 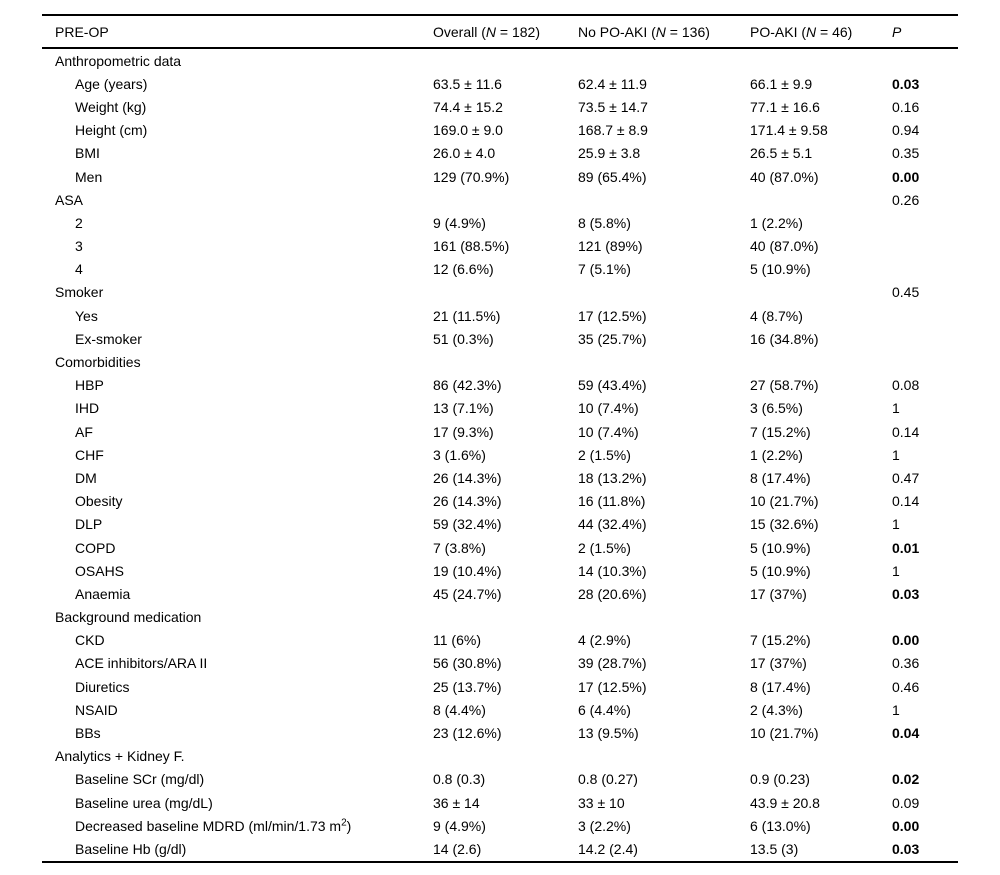 I want to click on cell-overall: 161 (88.5%), so click(x=471, y=246).